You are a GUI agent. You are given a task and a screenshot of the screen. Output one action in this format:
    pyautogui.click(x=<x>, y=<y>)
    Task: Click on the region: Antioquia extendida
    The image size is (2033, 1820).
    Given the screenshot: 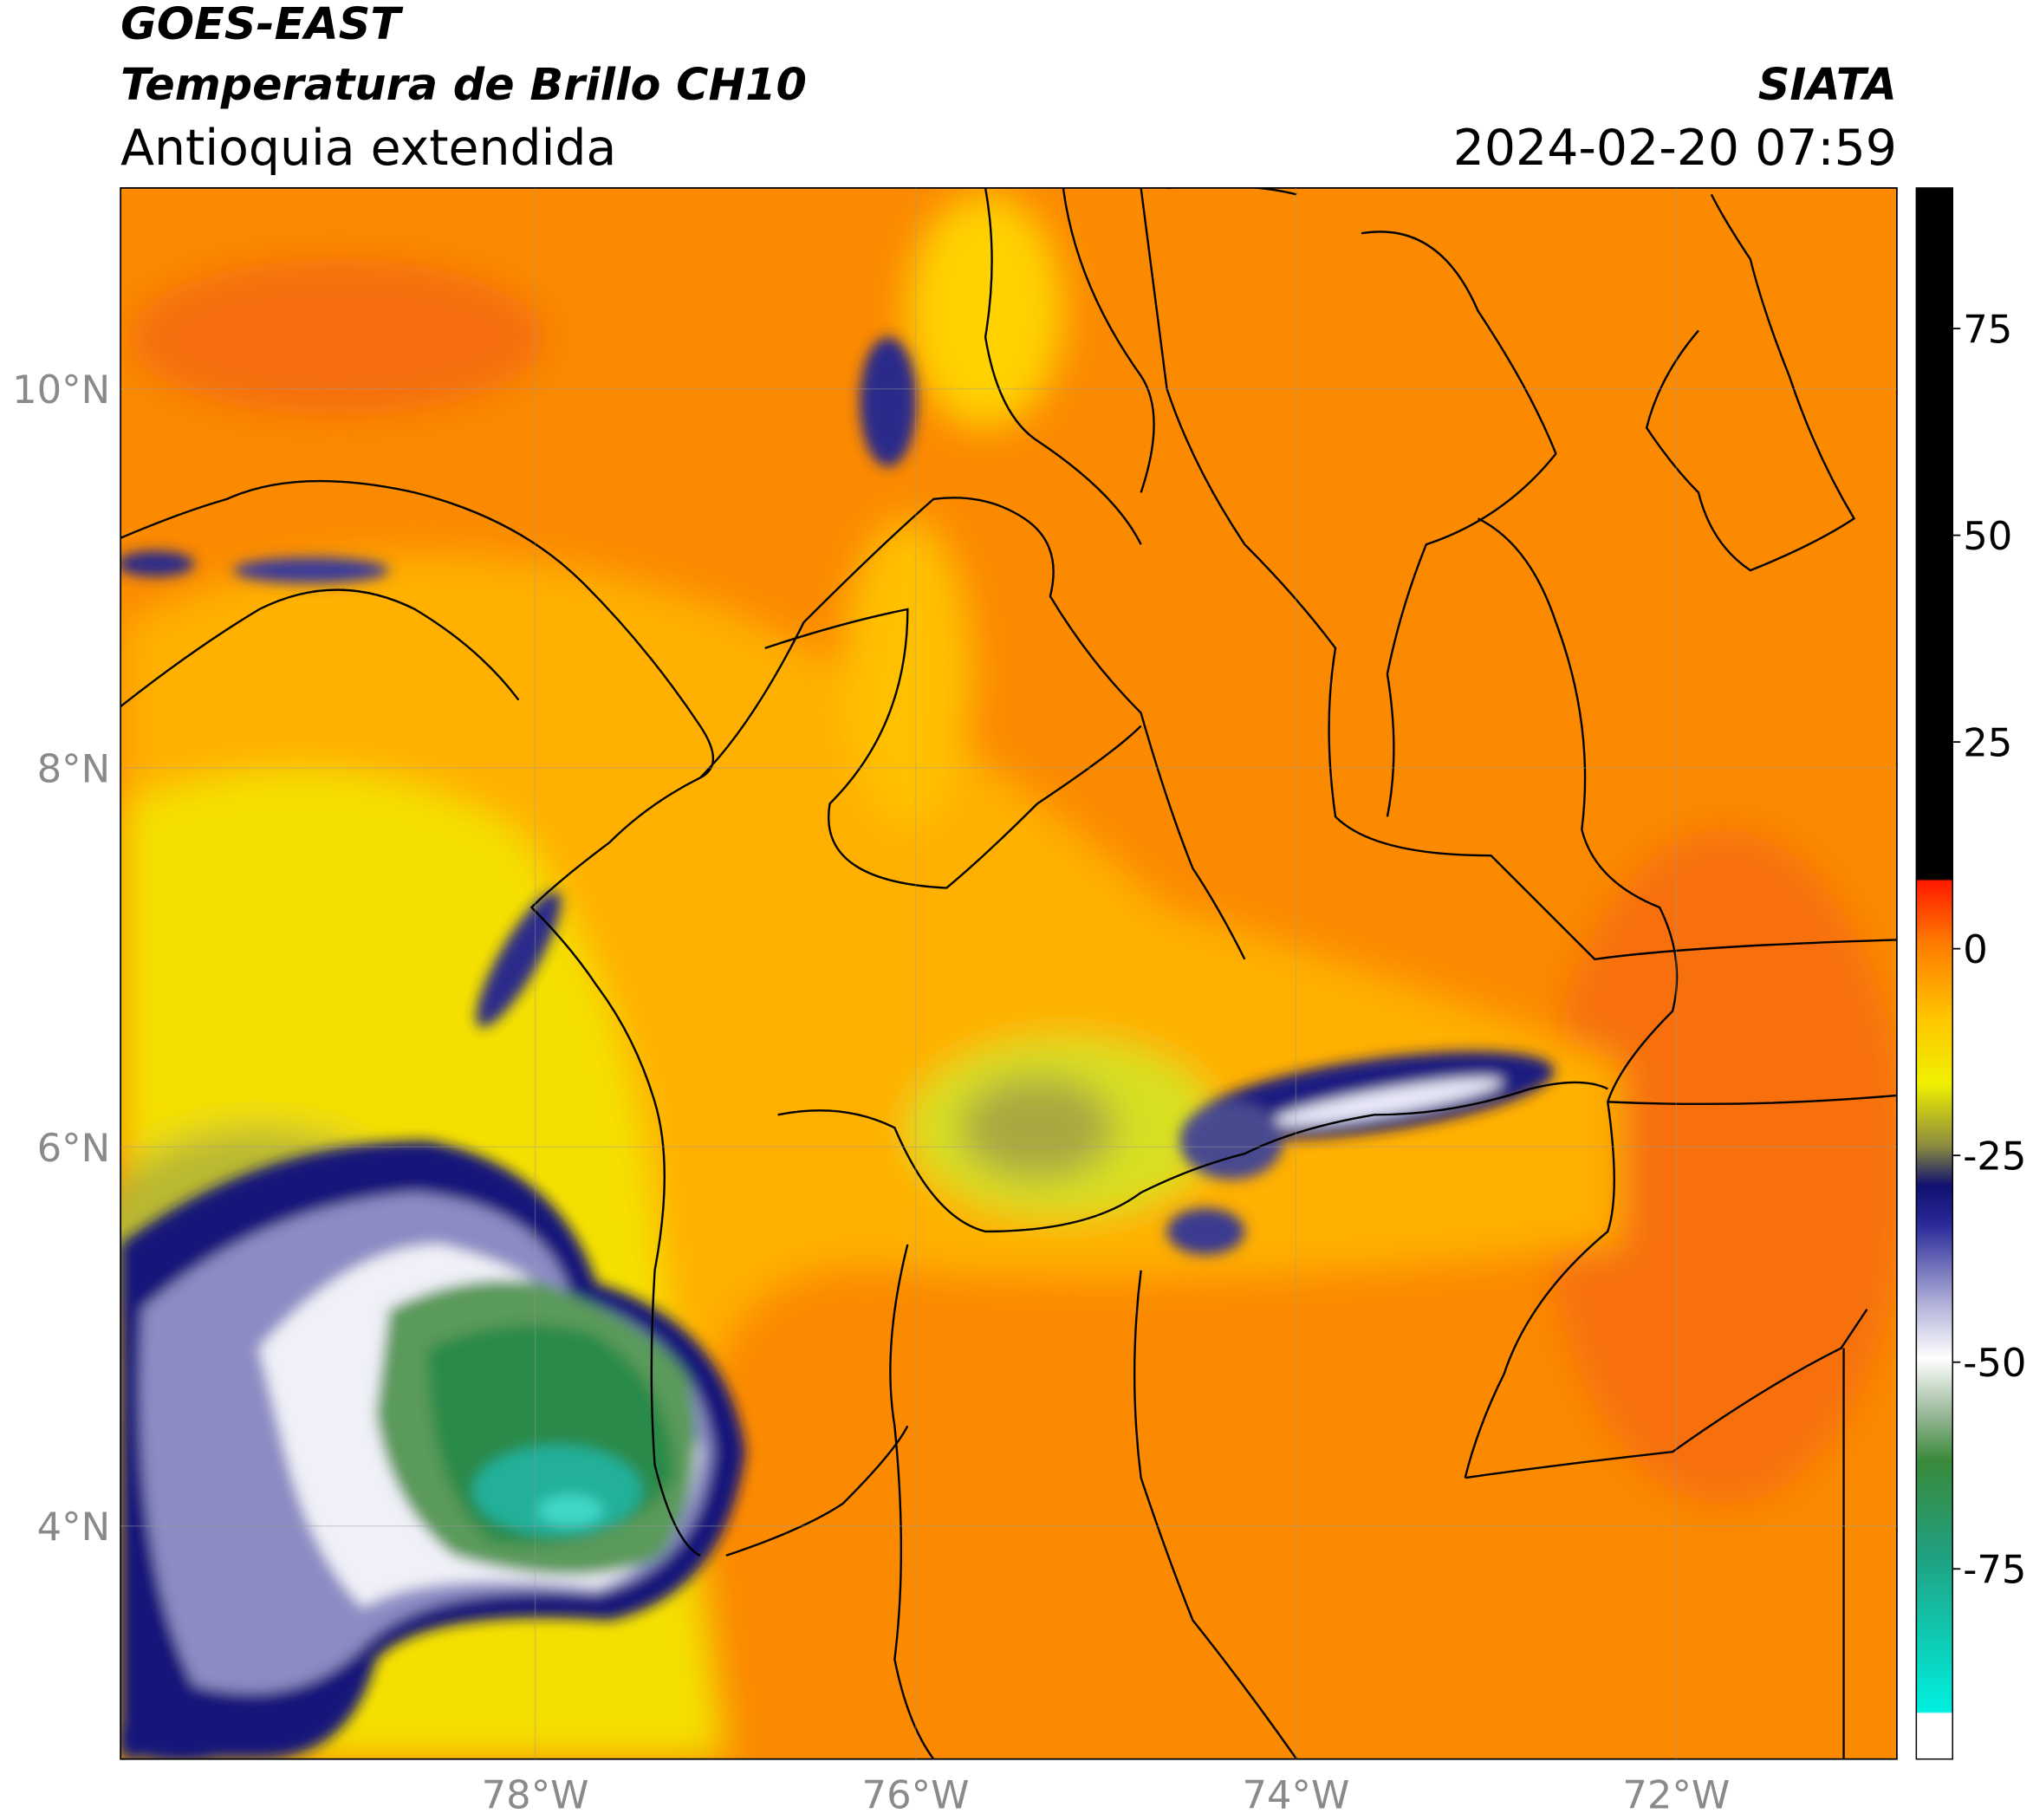 What is the action you would take?
    pyautogui.click(x=368, y=148)
    